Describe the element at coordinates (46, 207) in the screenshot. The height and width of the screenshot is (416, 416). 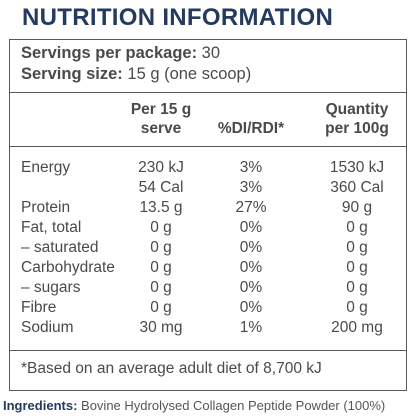
I see `nutrient-name: Protein` at that location.